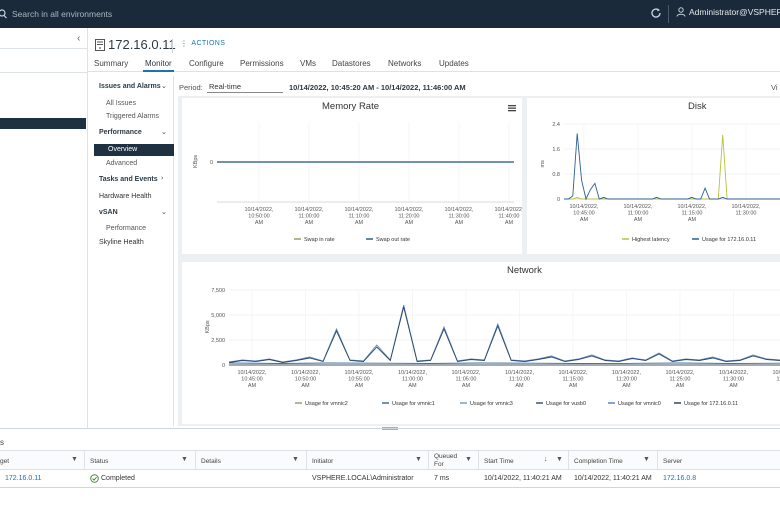  What do you see at coordinates (218, 341) in the screenshot?
I see `y-tick-label: 2,500` at bounding box center [218, 341].